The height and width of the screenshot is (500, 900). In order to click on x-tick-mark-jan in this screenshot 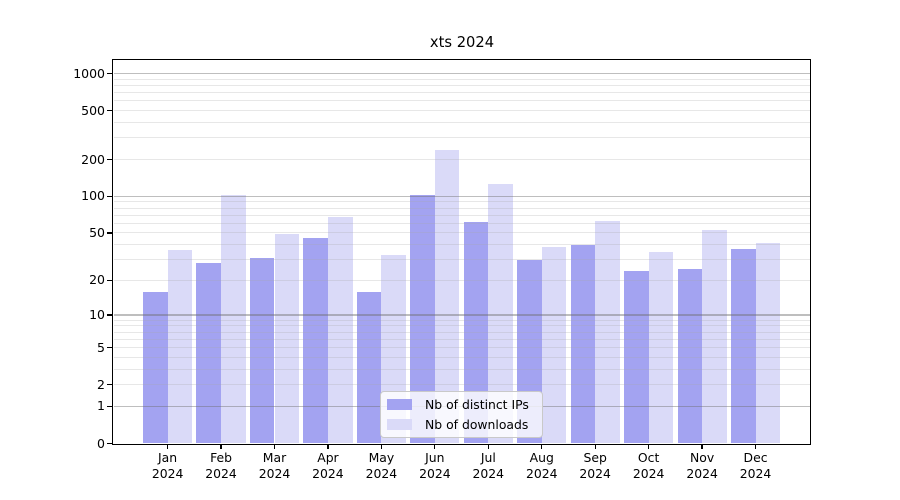, I will do `click(167, 447)`.